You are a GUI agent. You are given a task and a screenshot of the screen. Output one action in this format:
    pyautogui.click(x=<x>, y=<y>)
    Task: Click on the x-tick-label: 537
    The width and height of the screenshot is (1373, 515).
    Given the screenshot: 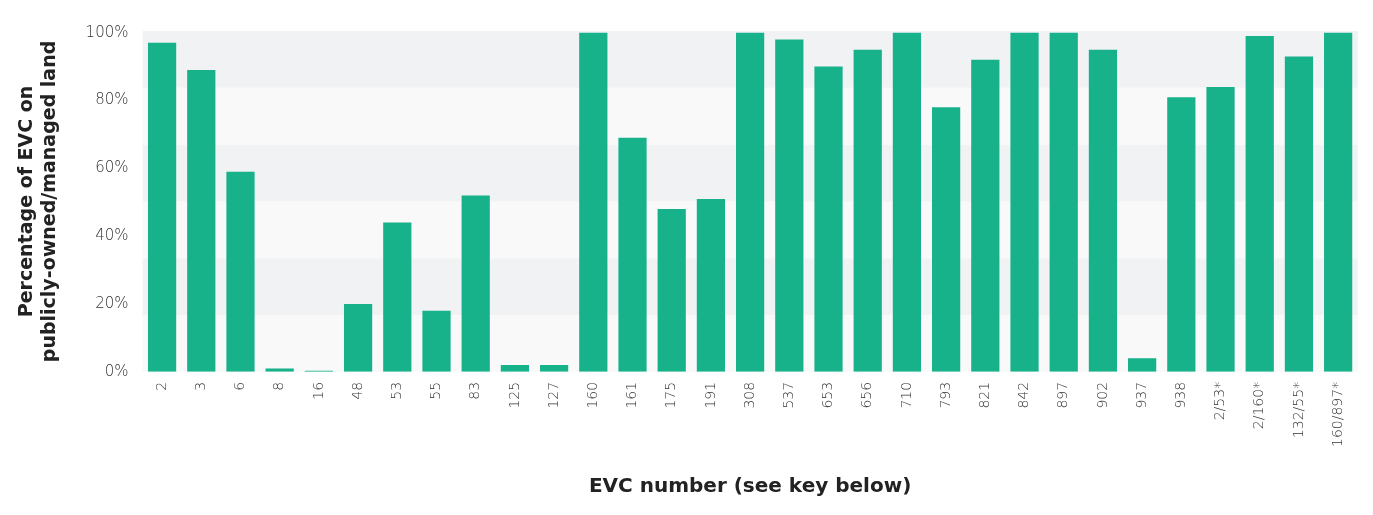 What is the action you would take?
    pyautogui.click(x=787, y=395)
    